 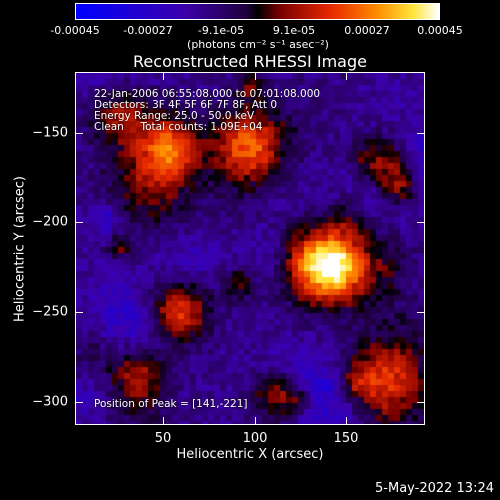 What do you see at coordinates (367, 30) in the screenshot?
I see `colorbar-tick-label: 0.00027` at bounding box center [367, 30].